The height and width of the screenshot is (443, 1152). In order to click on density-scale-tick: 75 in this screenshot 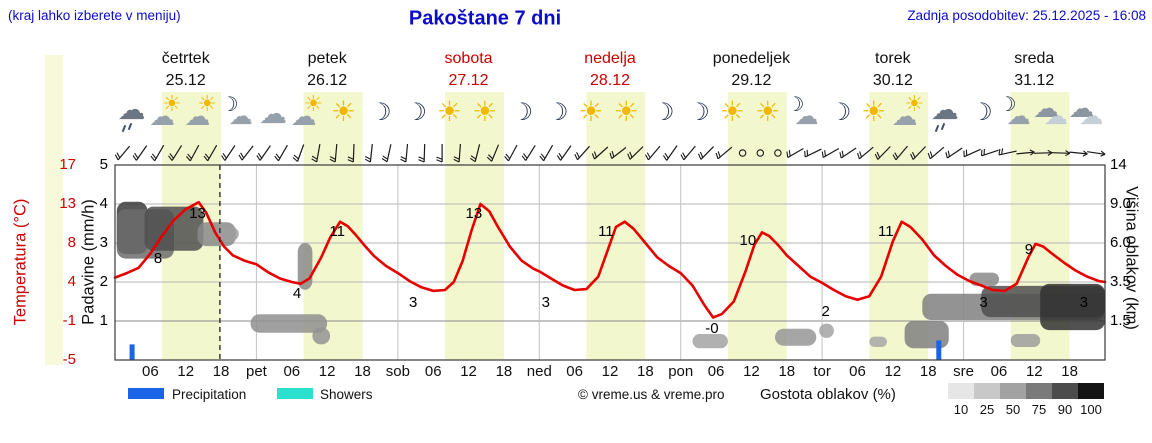, I will do `click(1039, 409)`.